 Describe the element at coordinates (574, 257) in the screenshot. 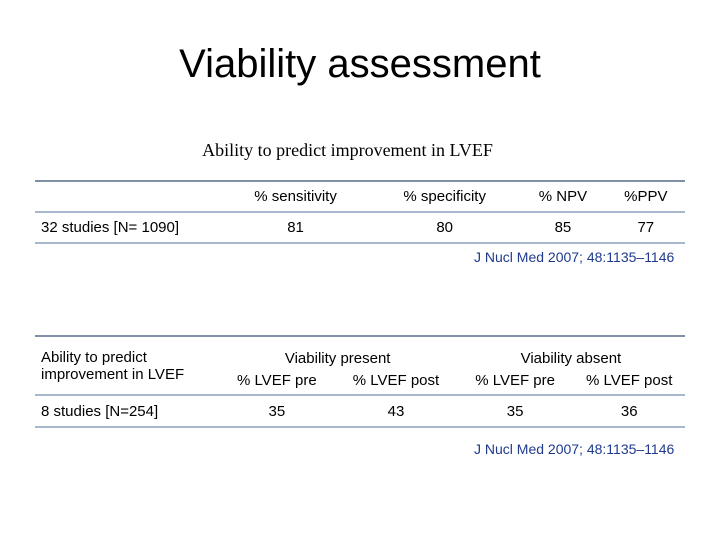

I see `citation-1: J Nucl Med 2007; 48:1135–1146` at that location.